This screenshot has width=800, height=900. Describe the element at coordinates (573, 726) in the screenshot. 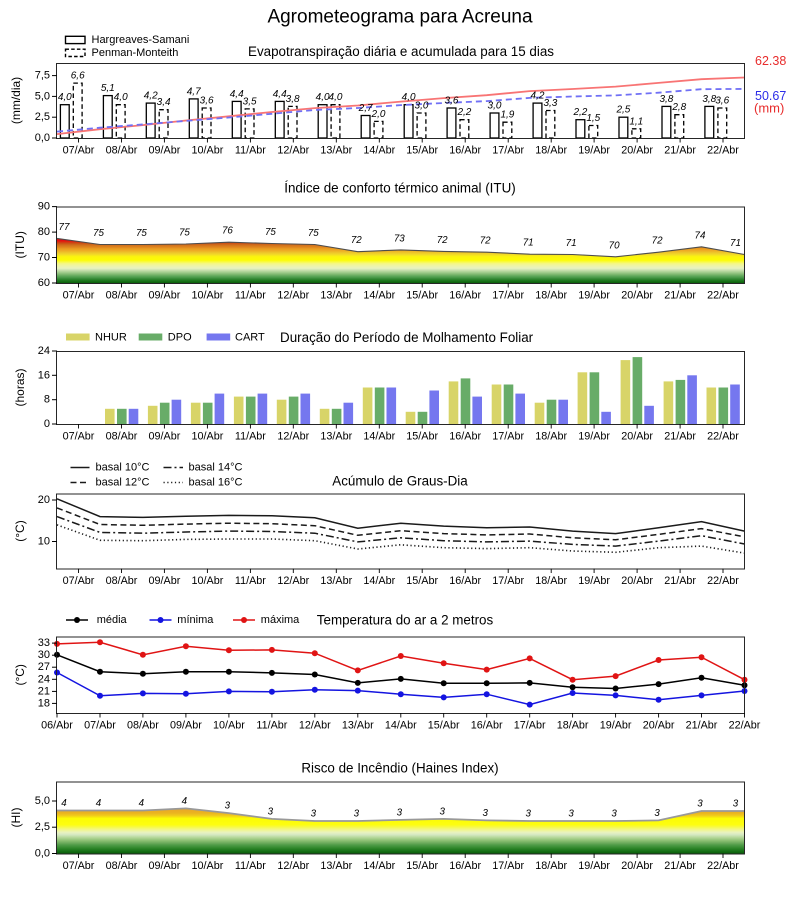

I see `svg-text: 18/Abr` at that location.